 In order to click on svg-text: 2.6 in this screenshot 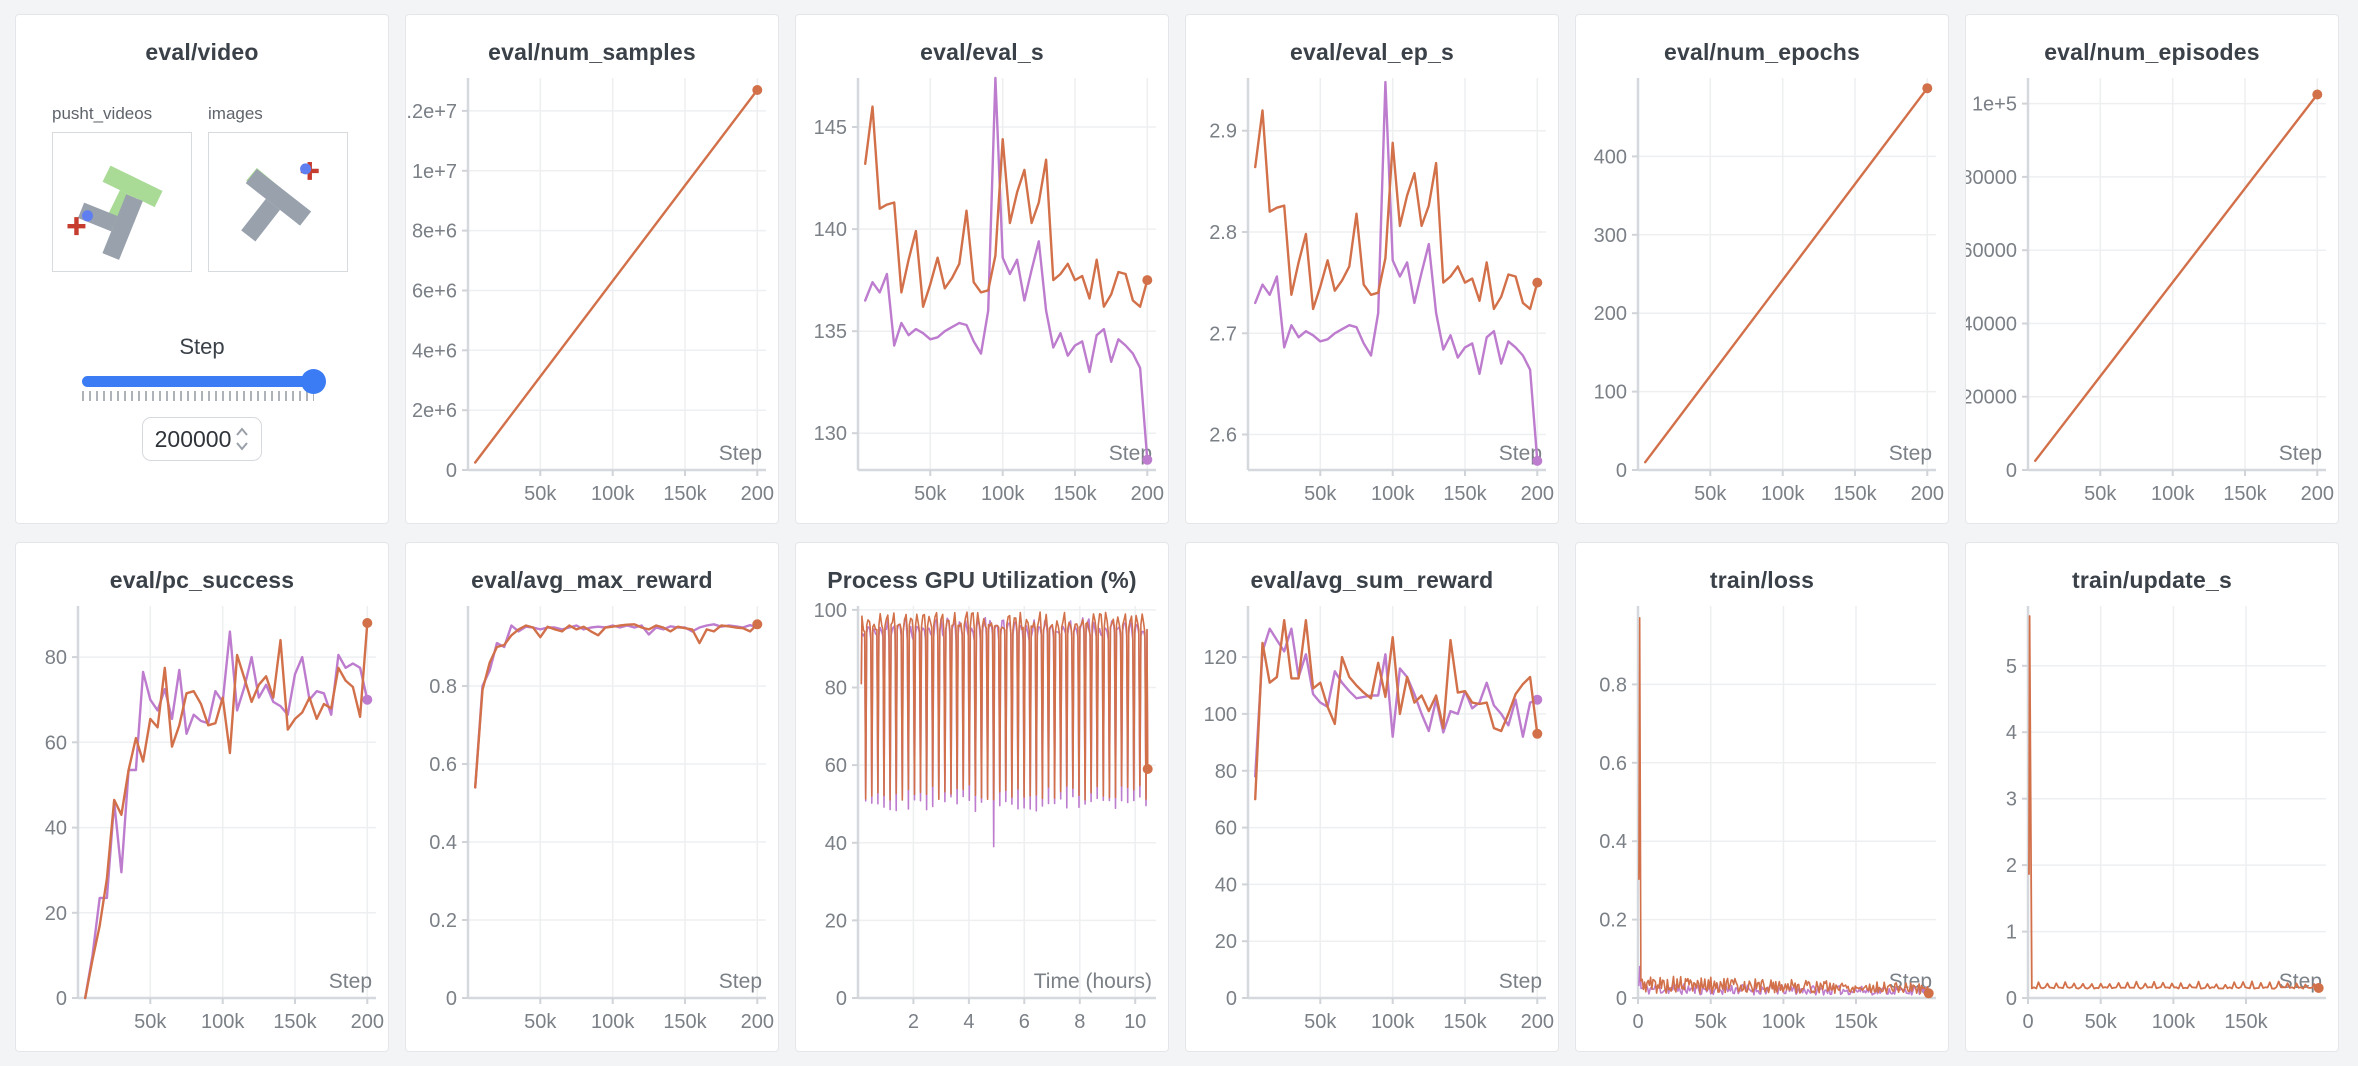, I will do `click(1223, 436)`.